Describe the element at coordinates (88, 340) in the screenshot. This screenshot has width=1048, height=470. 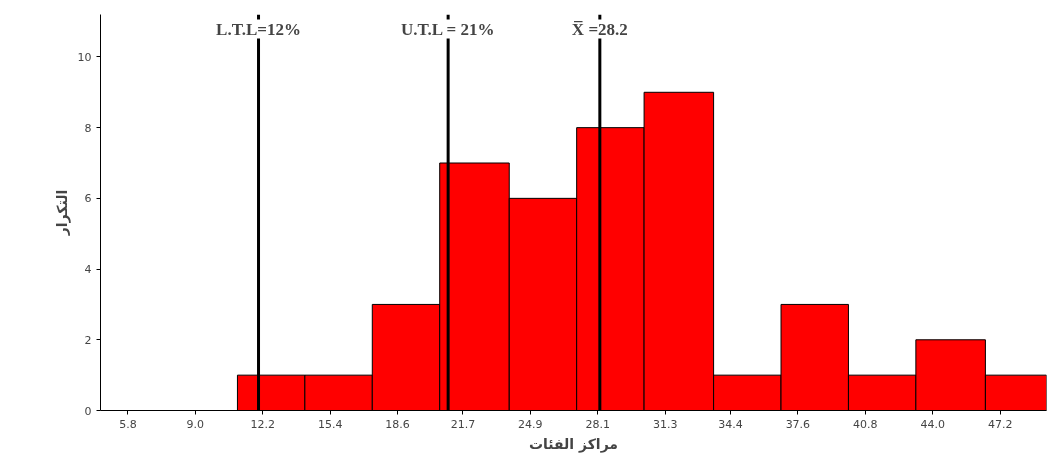
I see `y-tick-label: 2` at that location.